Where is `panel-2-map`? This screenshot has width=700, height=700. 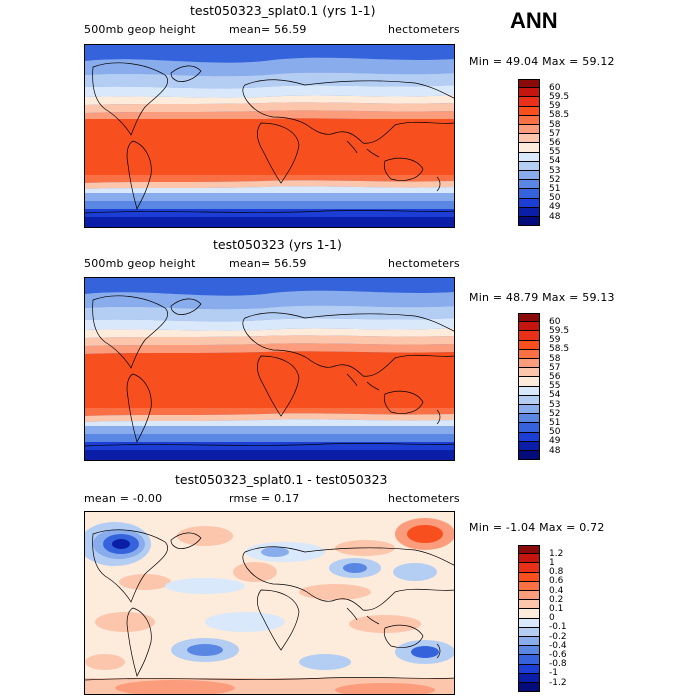
panel-2-map is located at coordinates (269, 369).